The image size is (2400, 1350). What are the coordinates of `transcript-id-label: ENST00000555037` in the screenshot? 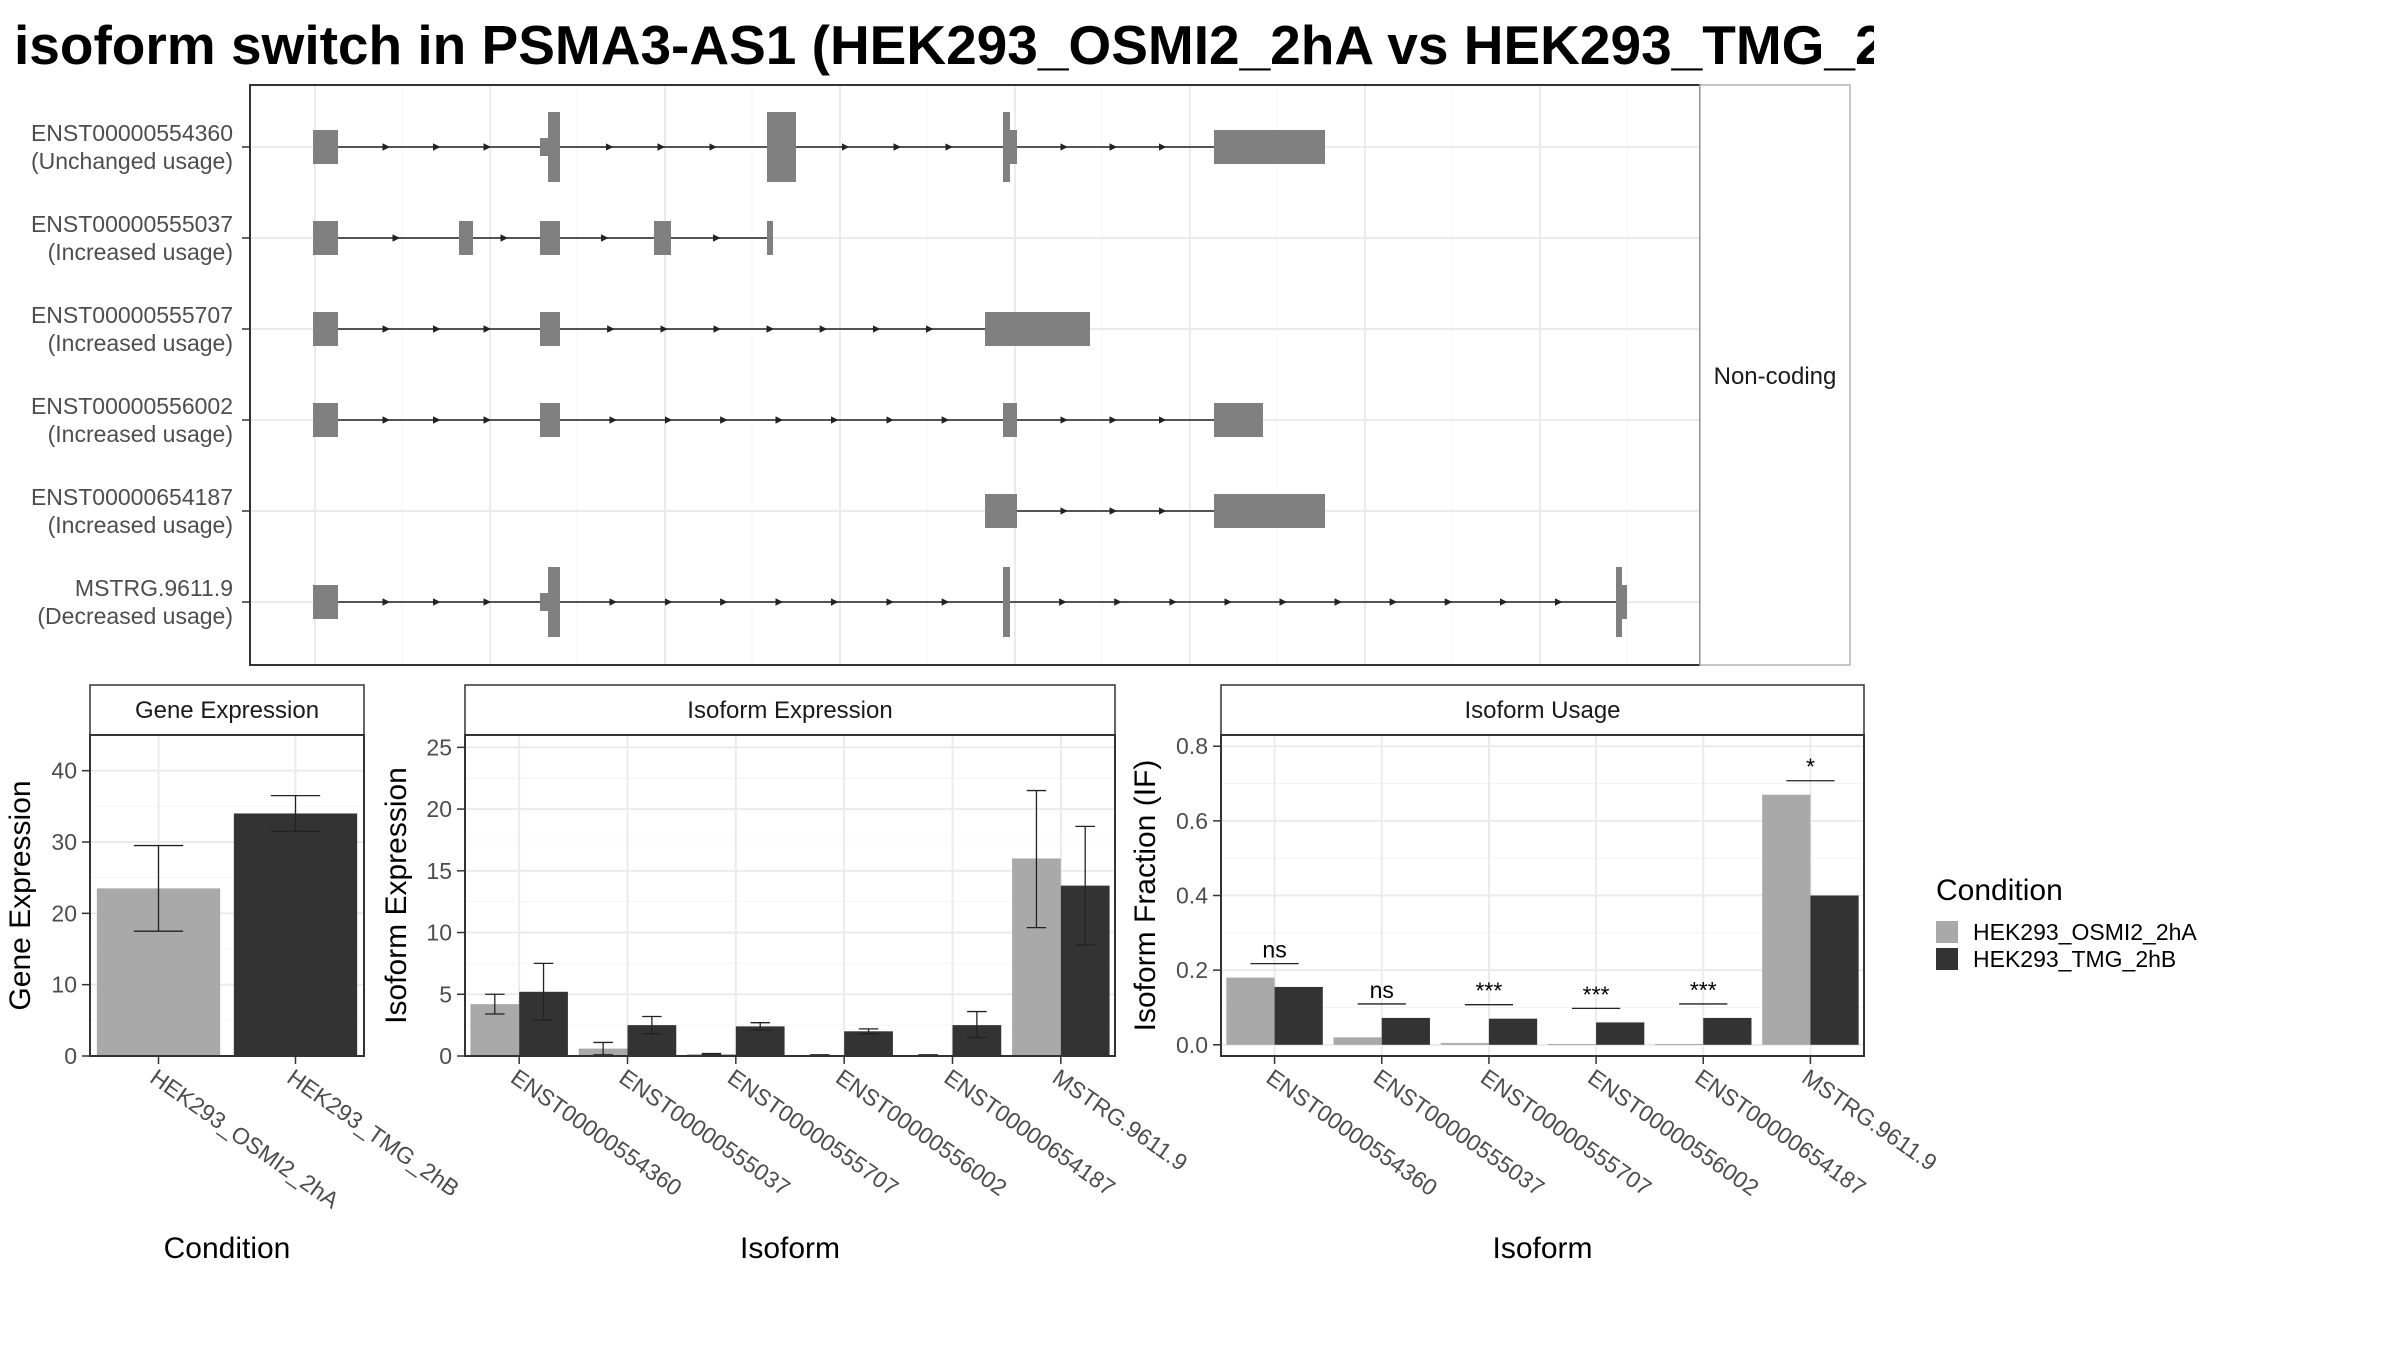 It's located at (132, 224).